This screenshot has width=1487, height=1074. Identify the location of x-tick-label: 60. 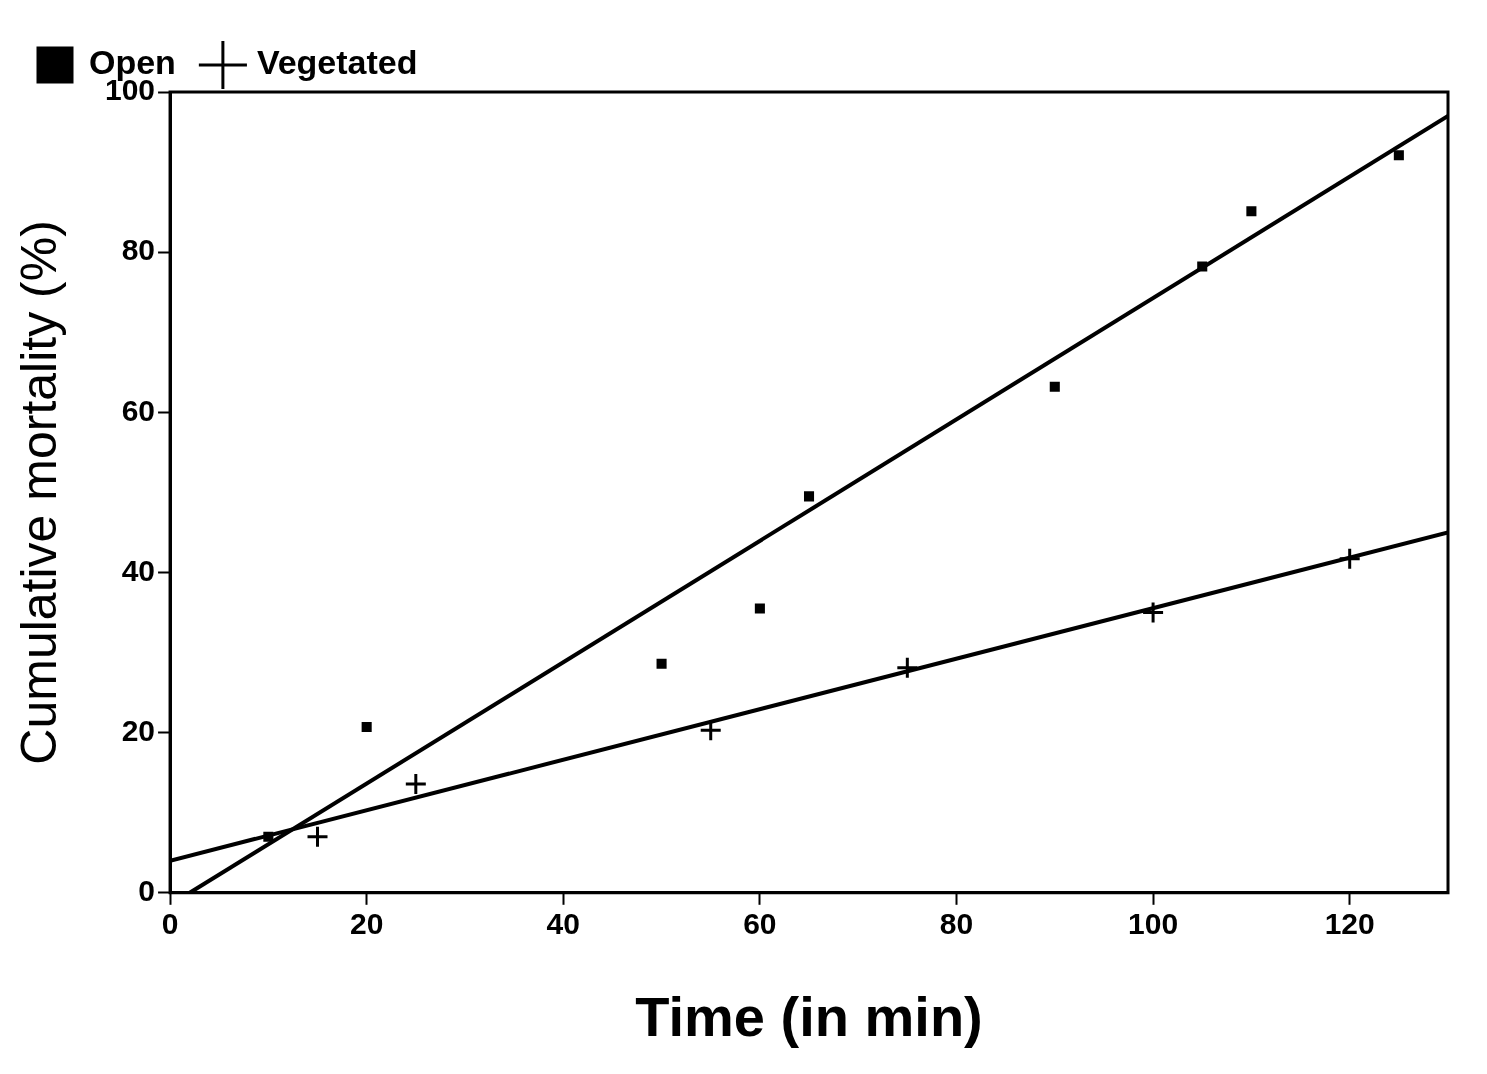
(760, 924).